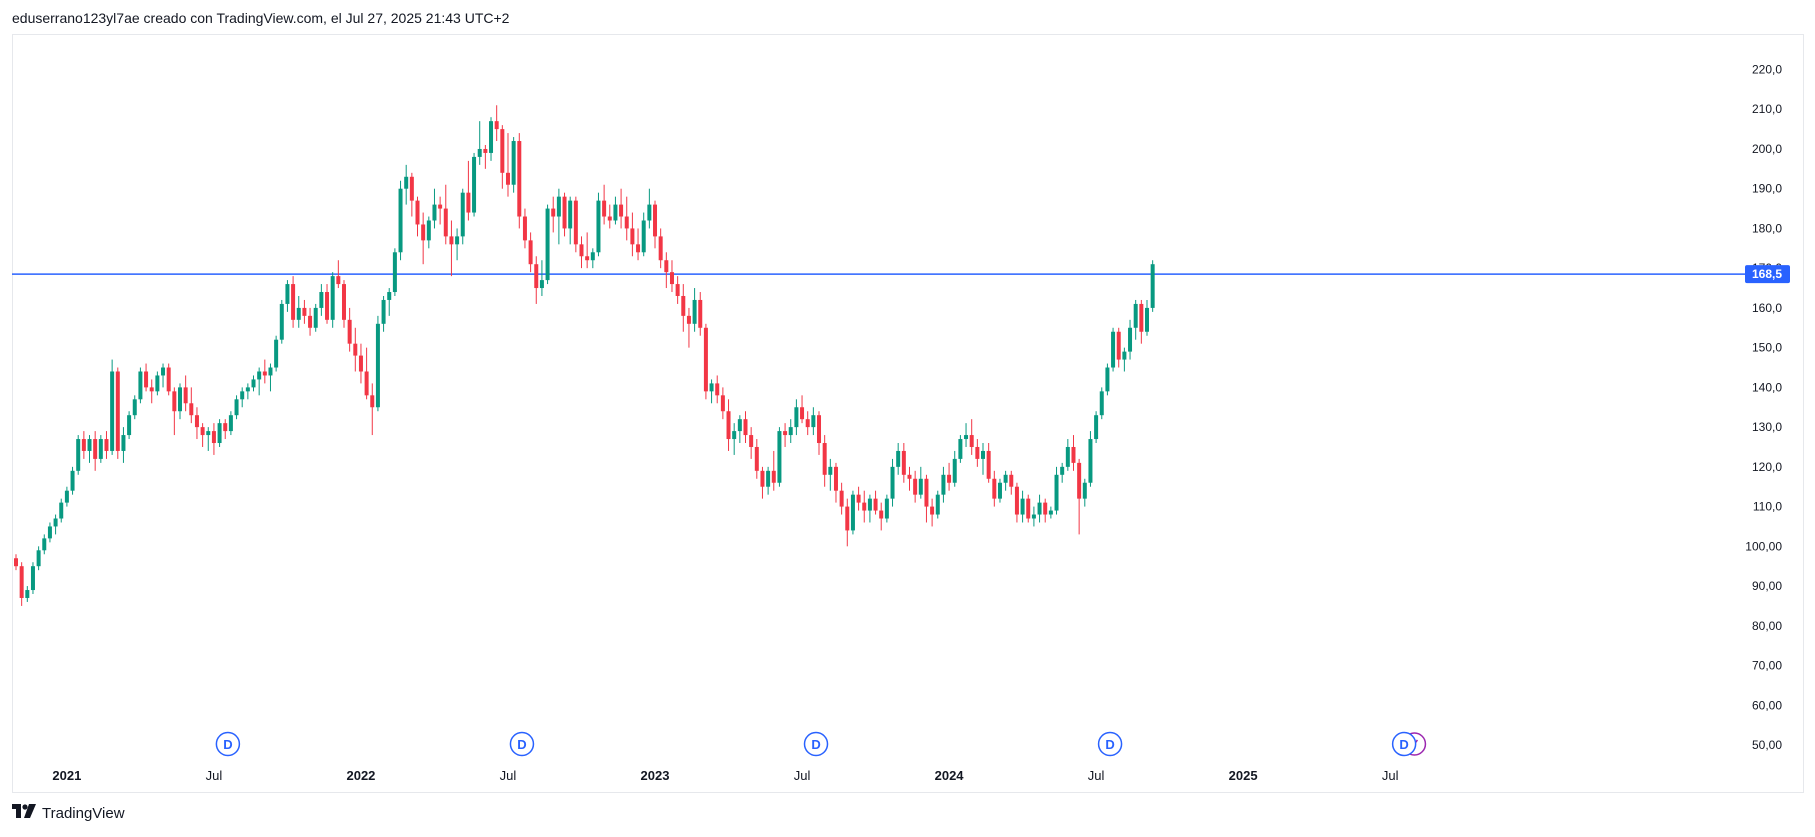  Describe the element at coordinates (1767, 745) in the screenshot. I see `y-tick-label: 50,00` at that location.